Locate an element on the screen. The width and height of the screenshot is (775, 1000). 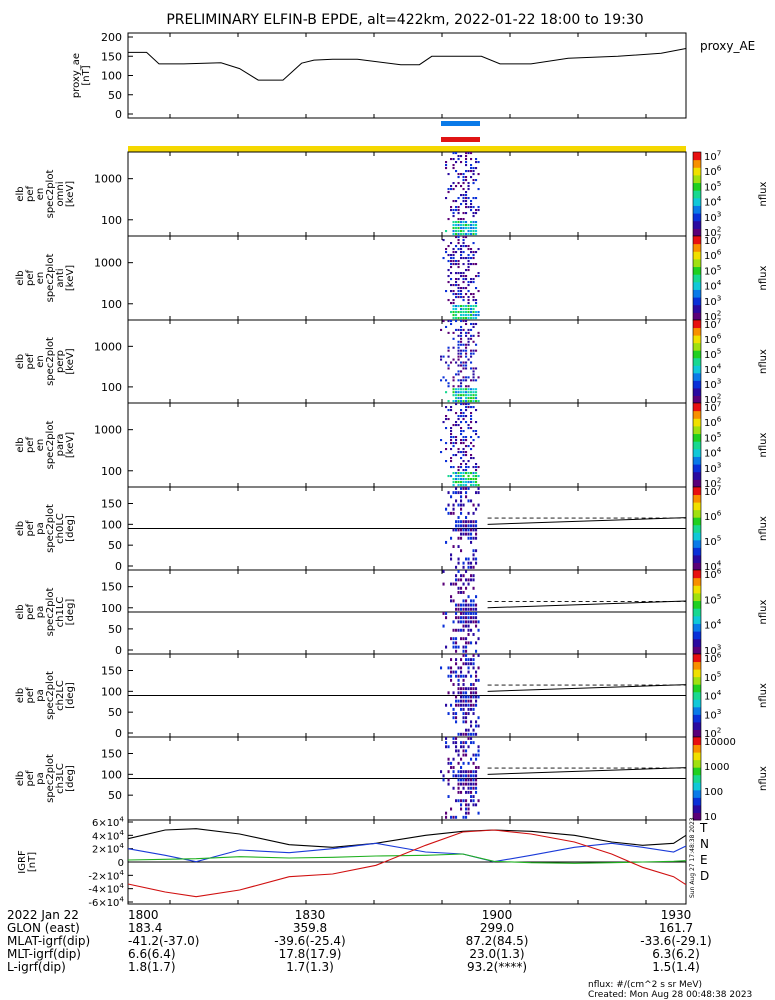
xaxis-row-value: 1.5(1.4) is located at coordinates (676, 967).